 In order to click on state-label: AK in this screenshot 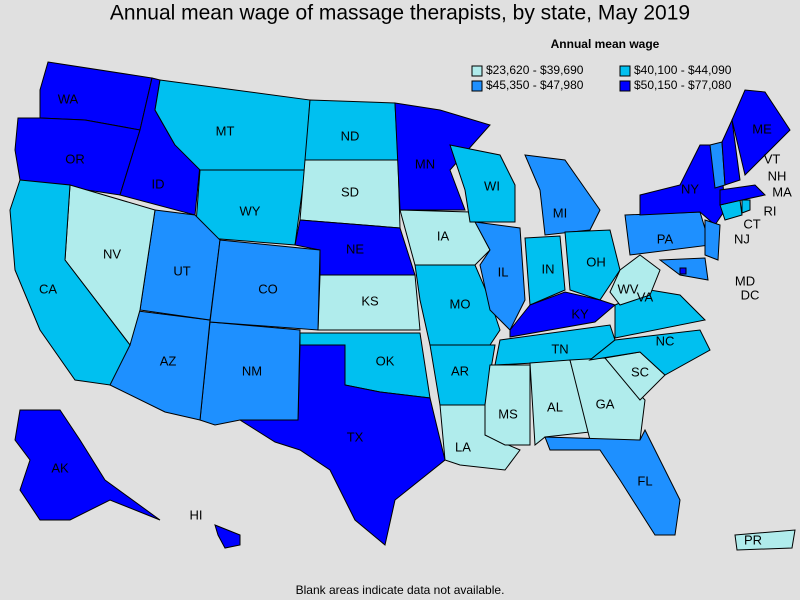, I will do `click(60, 467)`.